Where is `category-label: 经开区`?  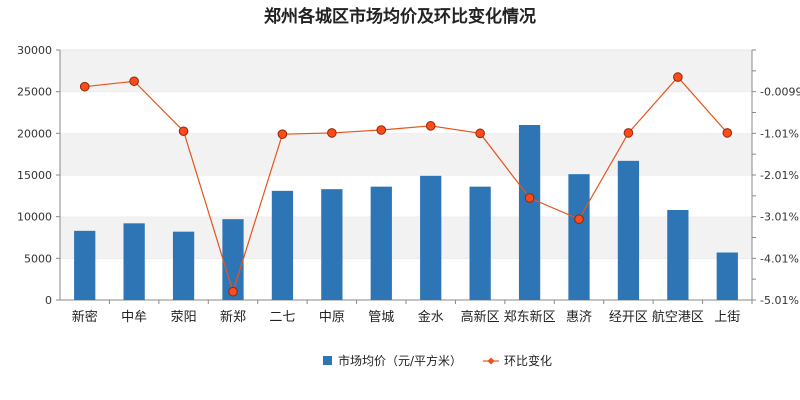
category-label: 经开区 is located at coordinates (628, 317).